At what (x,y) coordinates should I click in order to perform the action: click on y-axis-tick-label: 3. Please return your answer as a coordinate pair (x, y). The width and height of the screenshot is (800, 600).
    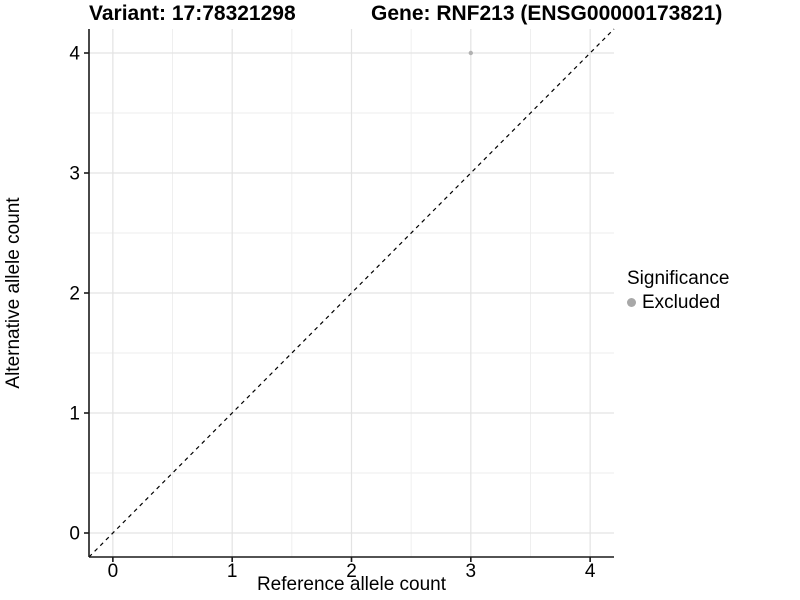
    Looking at the image, I should click on (74, 174).